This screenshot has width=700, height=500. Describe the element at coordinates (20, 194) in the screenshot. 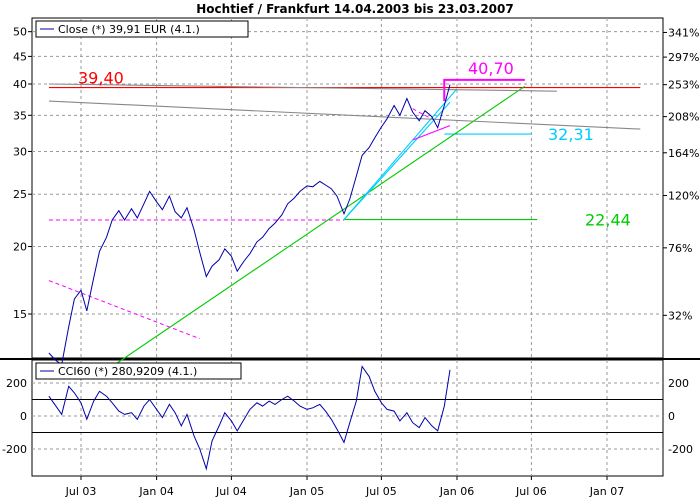

I see `y-tick-label-left: 25` at that location.